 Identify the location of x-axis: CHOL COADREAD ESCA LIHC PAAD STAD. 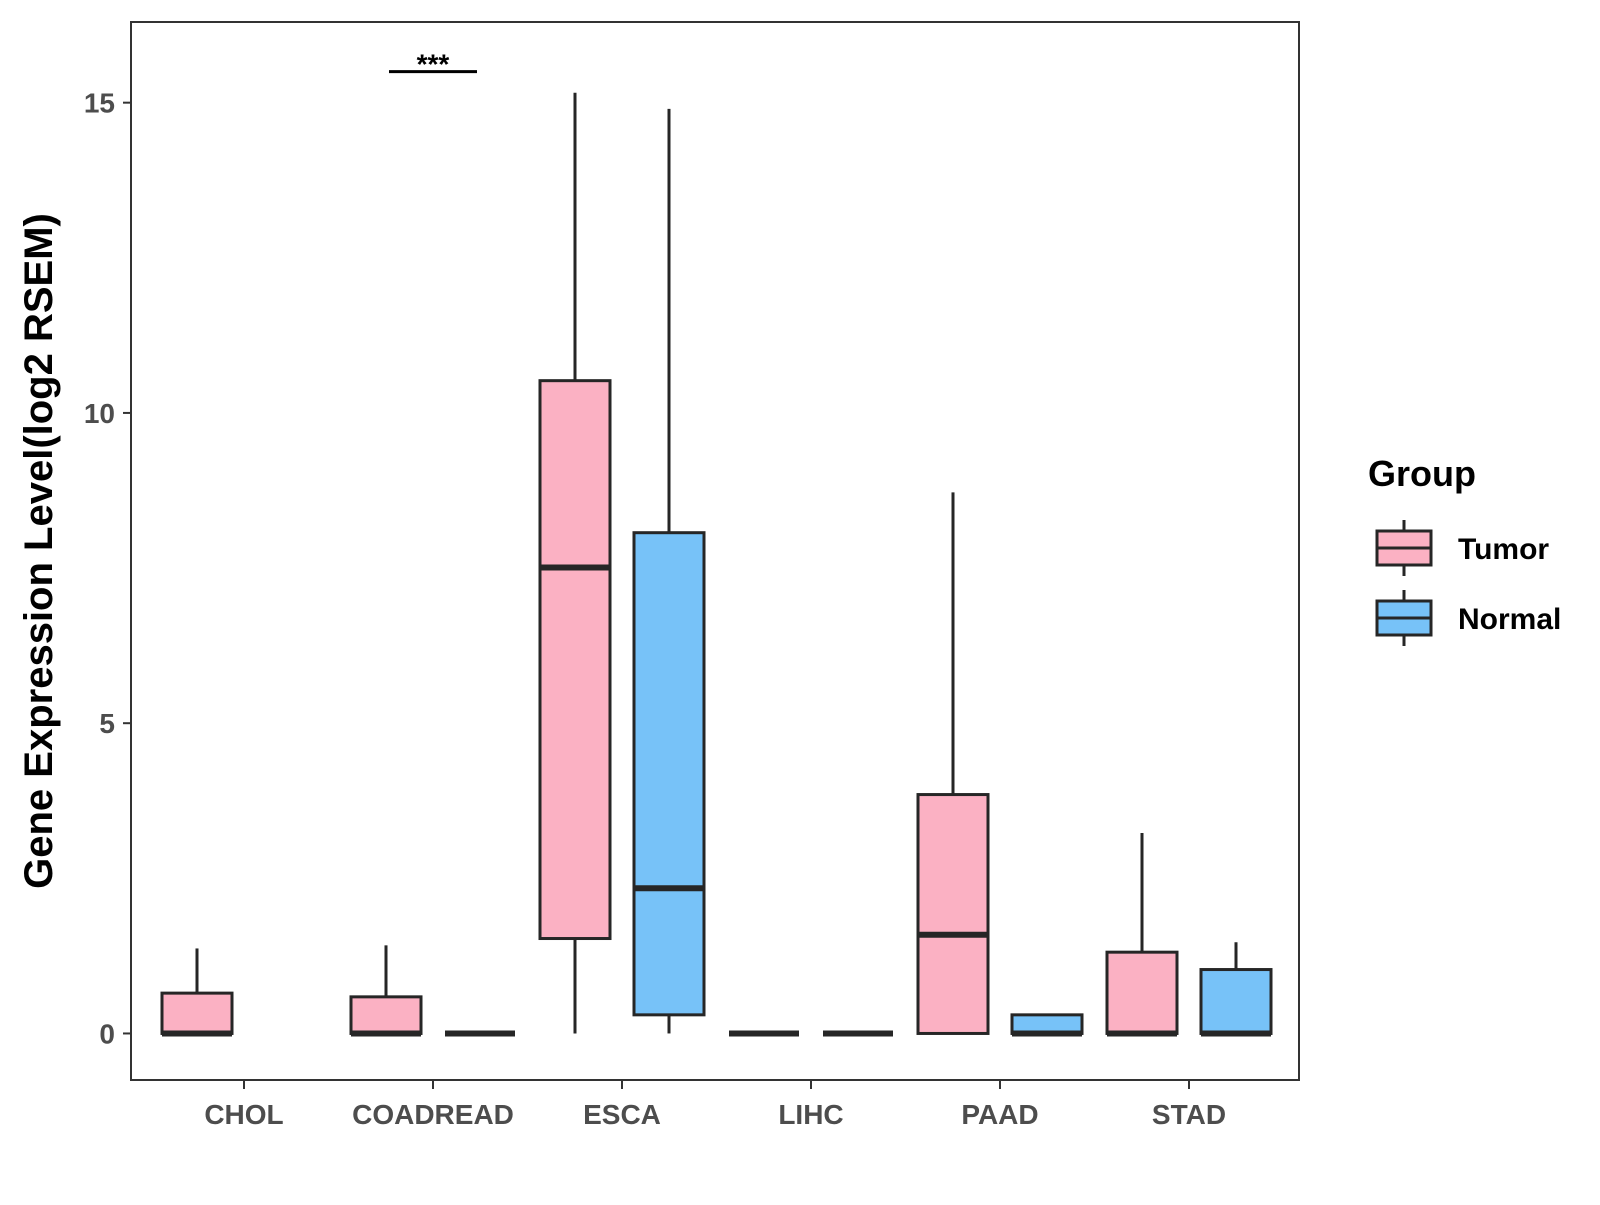
(715, 1105).